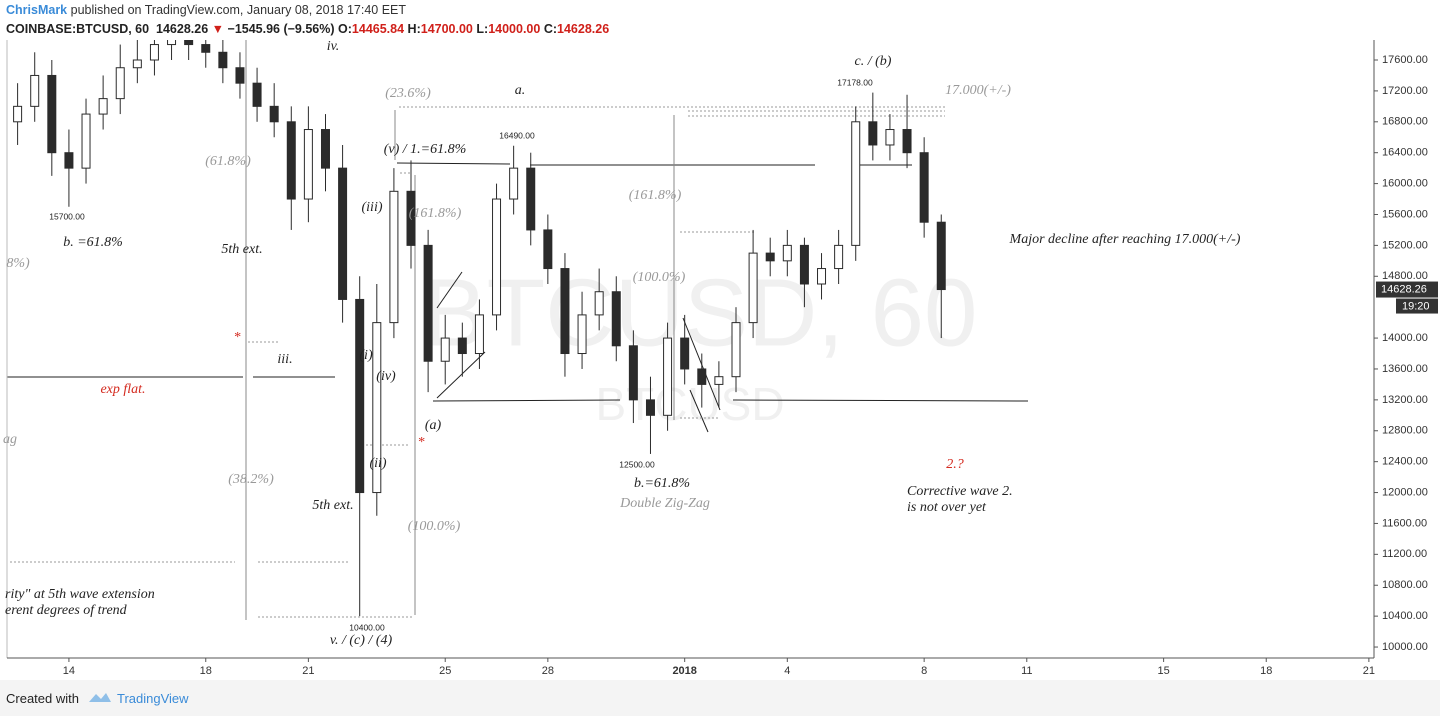  I want to click on last: 14628.26, so click(182, 29).